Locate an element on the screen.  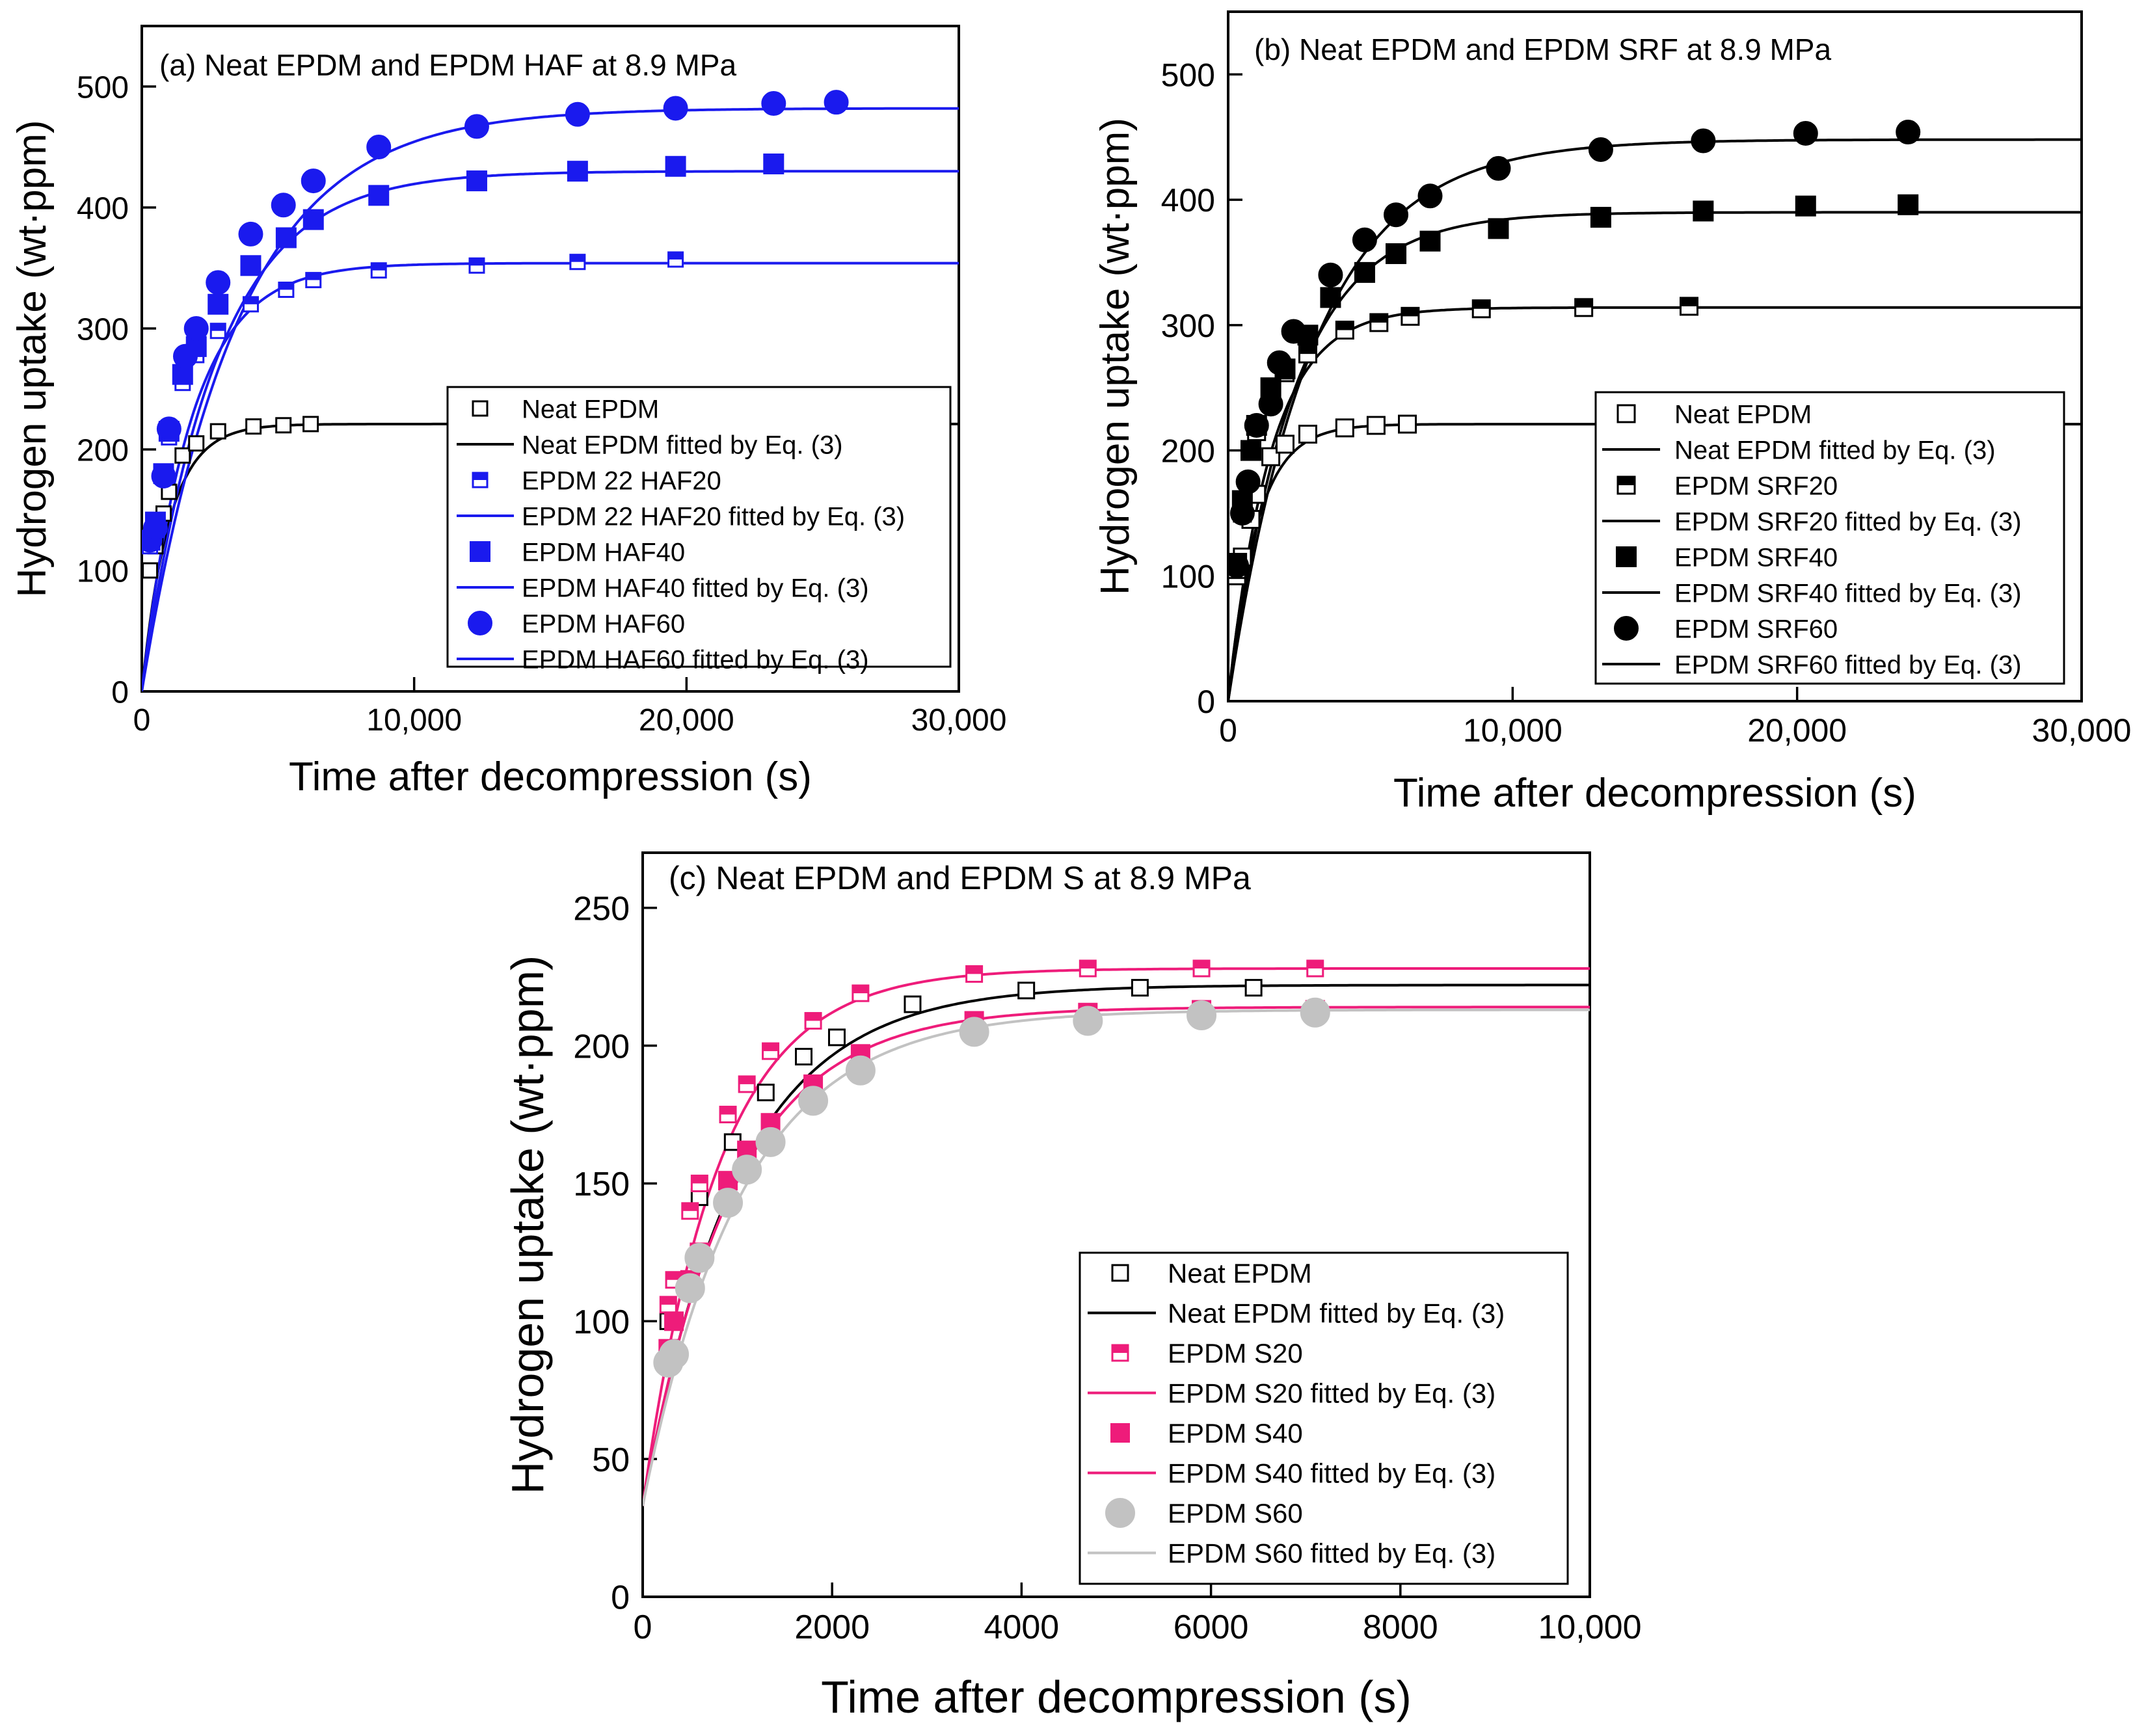
y-tick-label: 400 is located at coordinates (1188, 200).